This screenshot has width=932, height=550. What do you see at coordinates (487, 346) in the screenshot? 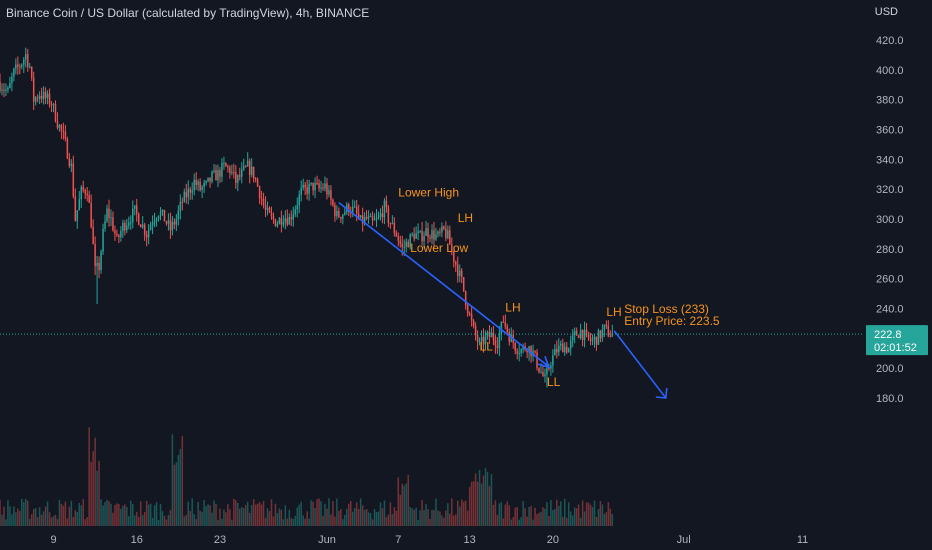
I see `annotation-label: LL` at bounding box center [487, 346].